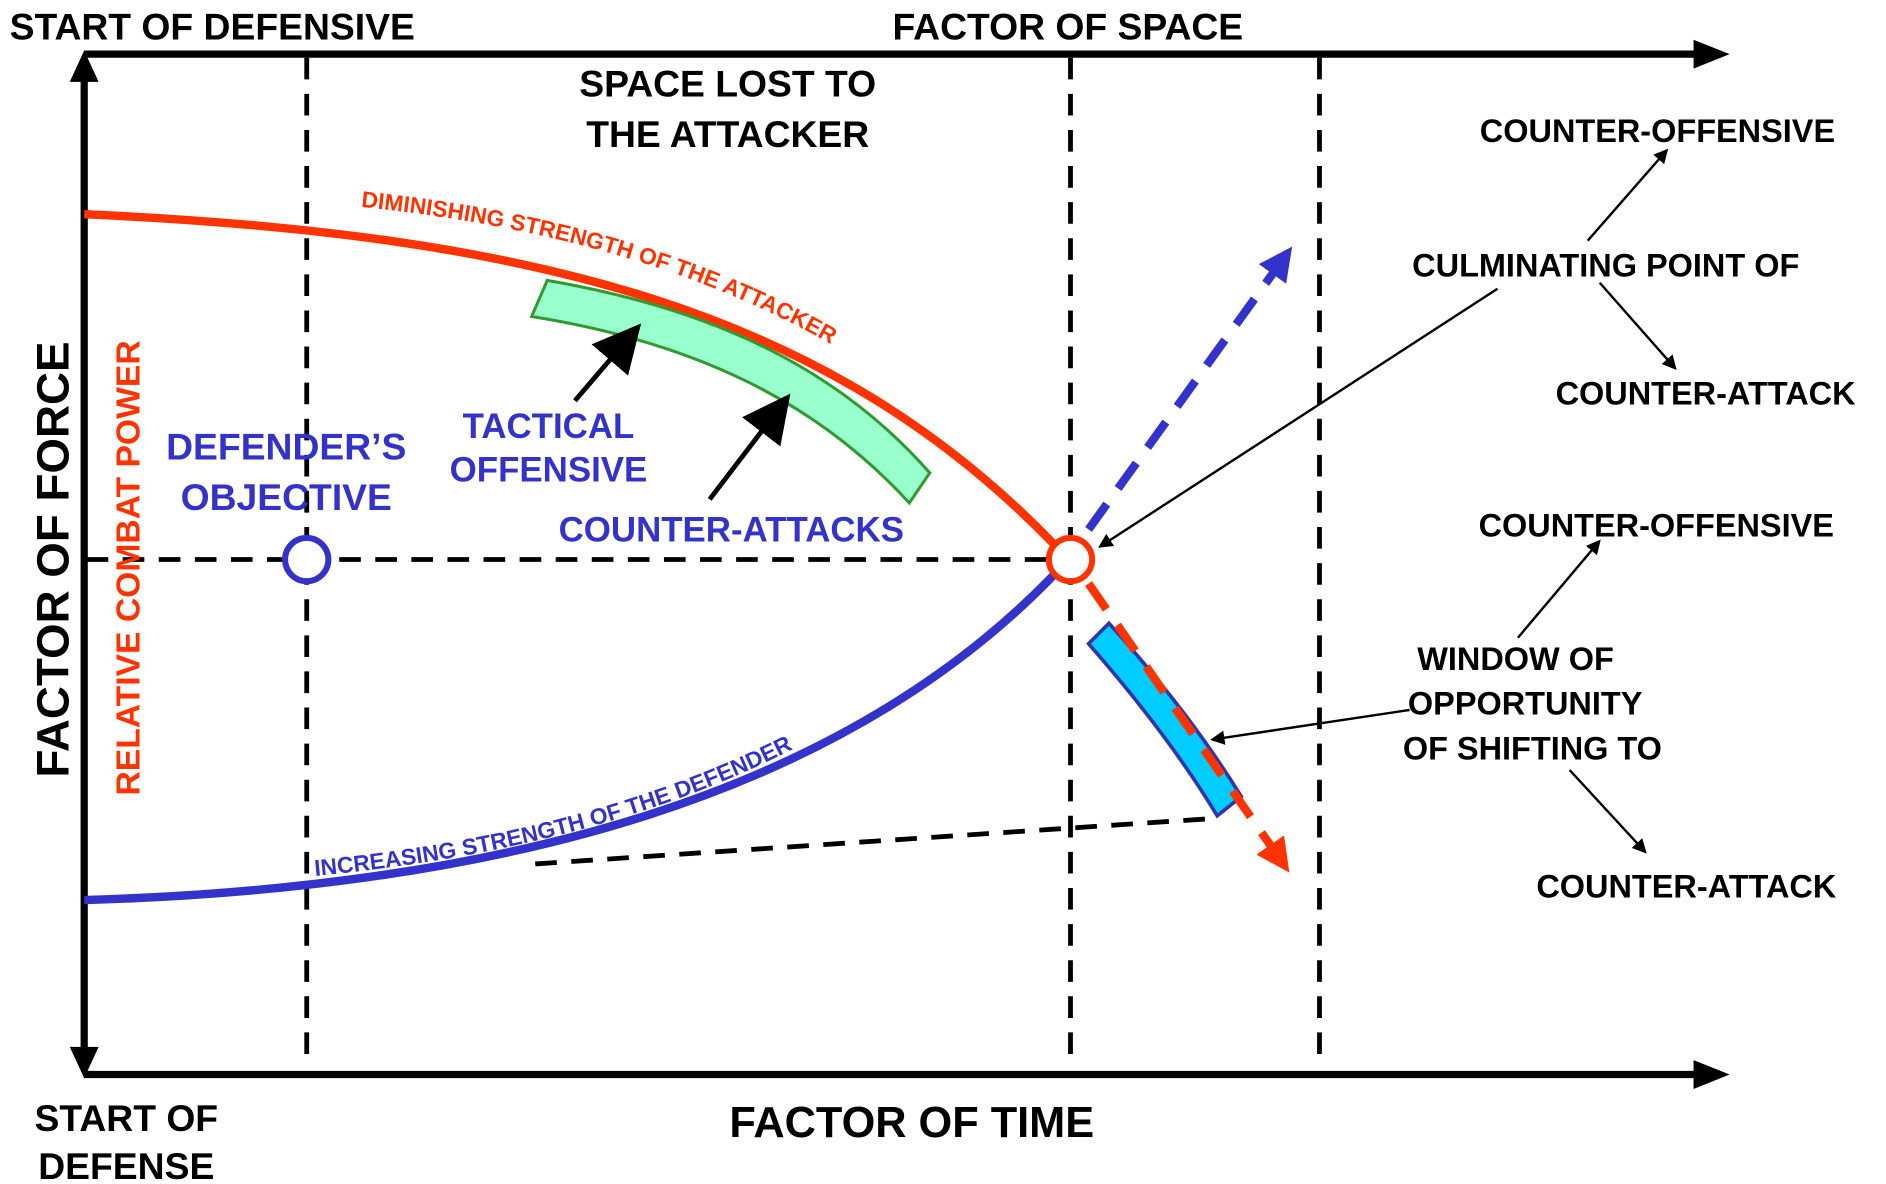 This screenshot has height=1184, width=1886. I want to click on counter-attacks-label: COUNTER-ATTACKS, so click(731, 529).